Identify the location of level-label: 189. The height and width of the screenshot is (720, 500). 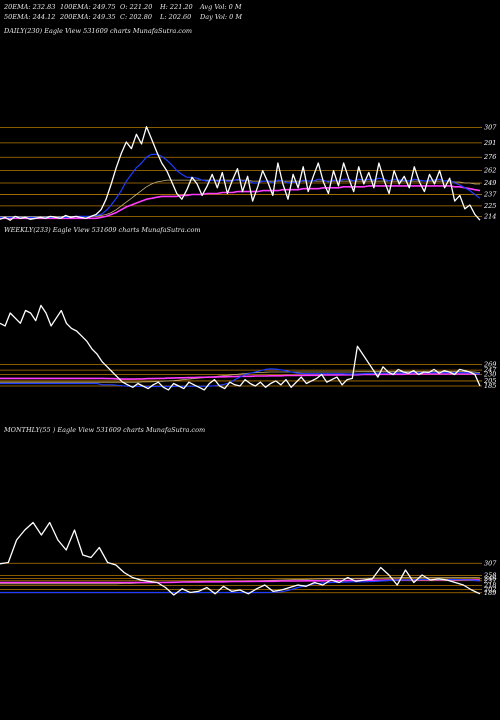
(490, 593).